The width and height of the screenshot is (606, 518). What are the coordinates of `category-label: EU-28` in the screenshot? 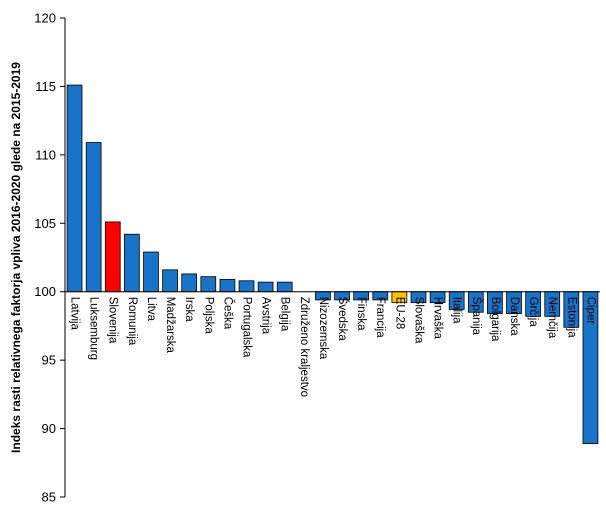 It's located at (399, 313).